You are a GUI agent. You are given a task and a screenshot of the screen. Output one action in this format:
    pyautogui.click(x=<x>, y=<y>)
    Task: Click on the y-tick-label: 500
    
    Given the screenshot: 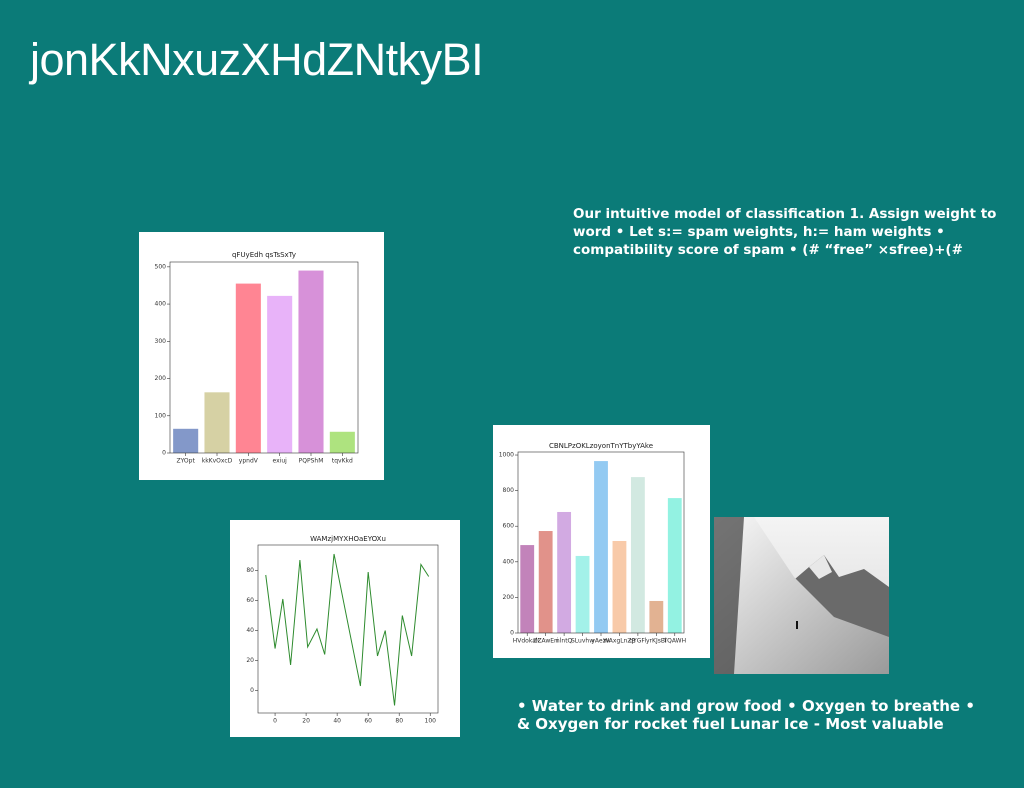 What is the action you would take?
    pyautogui.click(x=161, y=266)
    